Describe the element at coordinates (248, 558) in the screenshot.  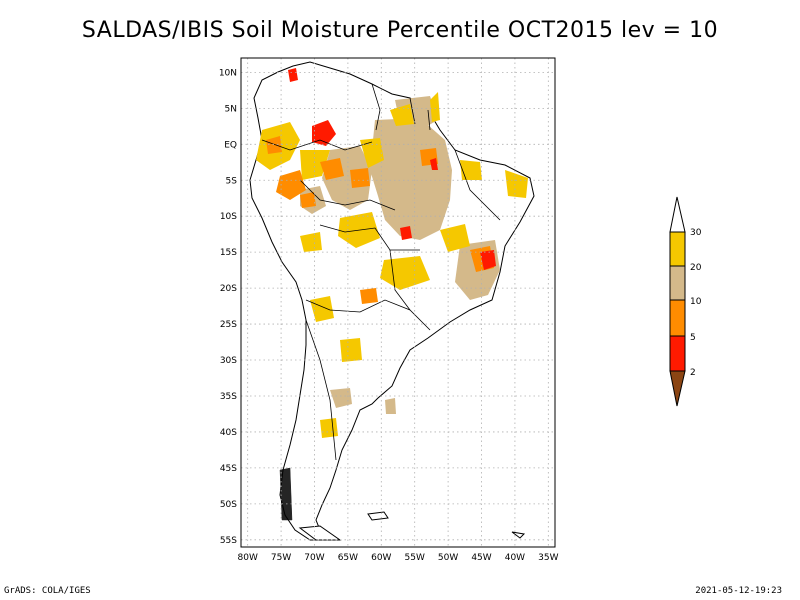
I see `lon-label: 80W` at that location.